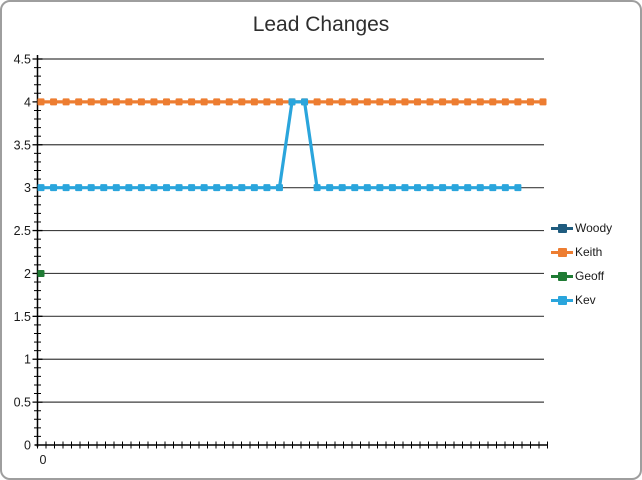 This screenshot has width=642, height=480. I want to click on legend-label: Kev, so click(585, 300).